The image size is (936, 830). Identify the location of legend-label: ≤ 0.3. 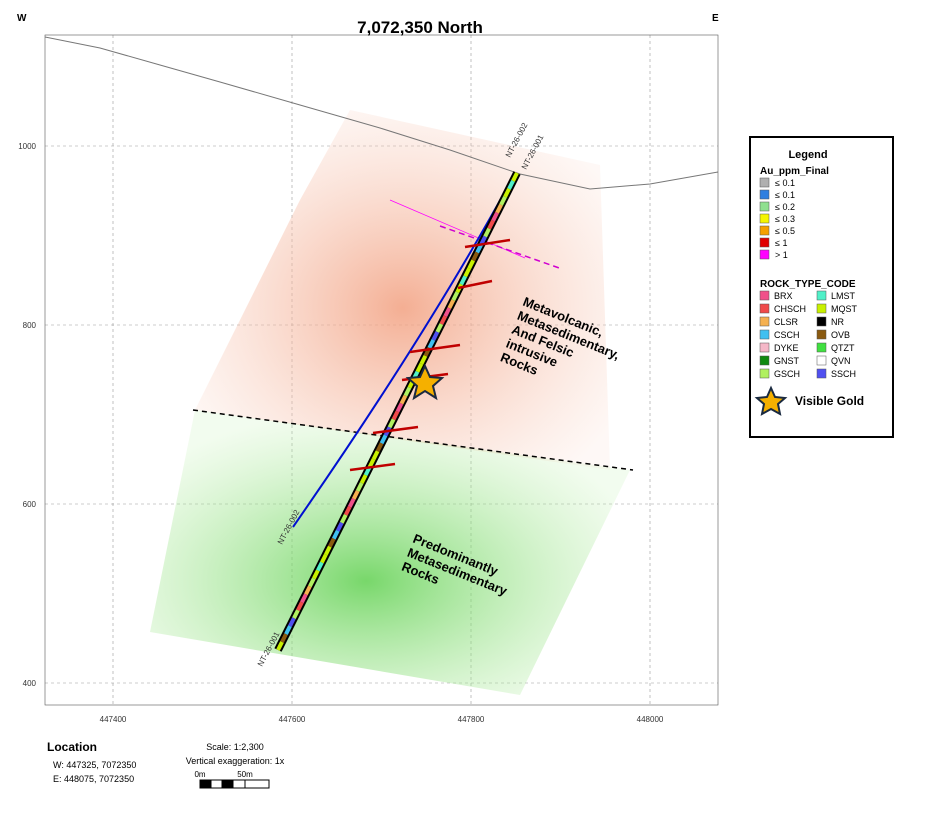
(785, 219).